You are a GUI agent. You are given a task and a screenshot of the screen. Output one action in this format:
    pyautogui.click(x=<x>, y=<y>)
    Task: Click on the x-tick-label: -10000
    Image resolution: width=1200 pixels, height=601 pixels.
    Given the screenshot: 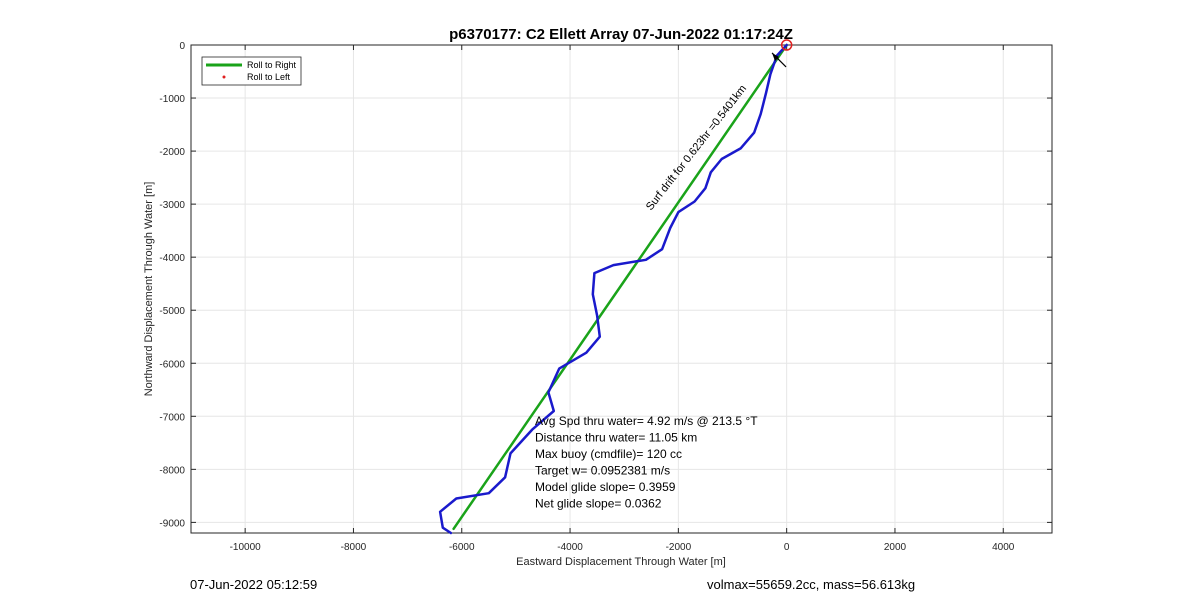 What is the action you would take?
    pyautogui.click(x=246, y=547)
    